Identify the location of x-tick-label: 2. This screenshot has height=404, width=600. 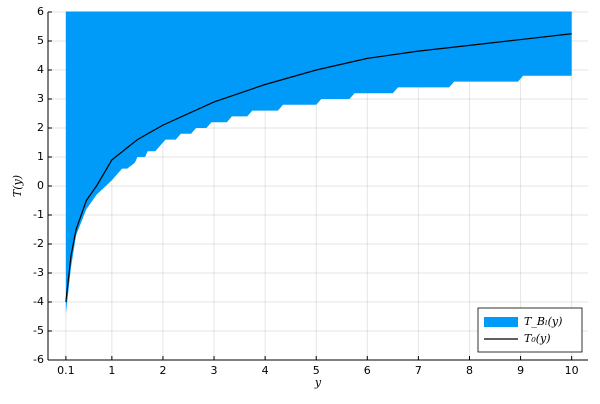
(162, 370).